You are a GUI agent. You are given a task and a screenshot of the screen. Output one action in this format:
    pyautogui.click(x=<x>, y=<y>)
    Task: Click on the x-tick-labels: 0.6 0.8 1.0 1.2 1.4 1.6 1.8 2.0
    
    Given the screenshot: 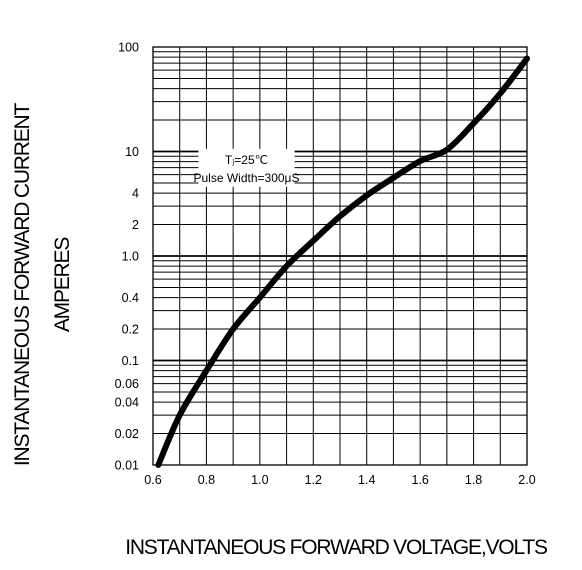 What is the action you would take?
    pyautogui.click(x=339, y=480)
    